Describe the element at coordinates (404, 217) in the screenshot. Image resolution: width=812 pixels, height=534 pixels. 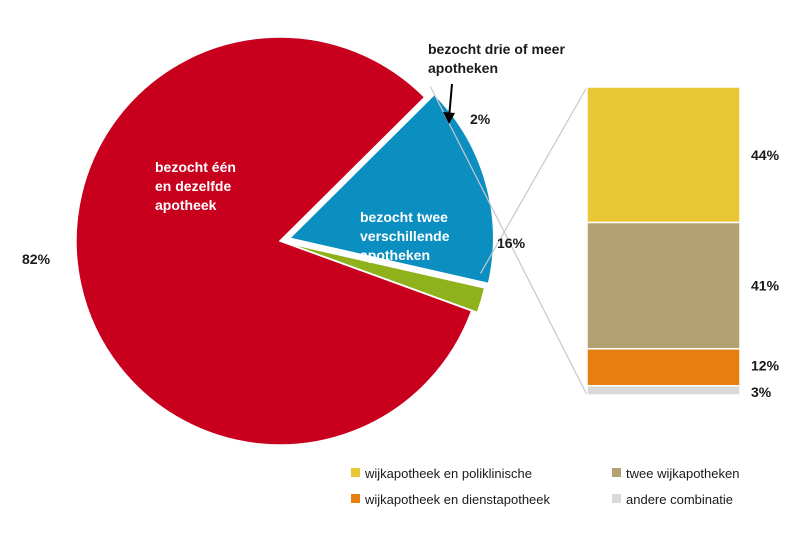
I see `pie-slice-label: bezocht twee` at that location.